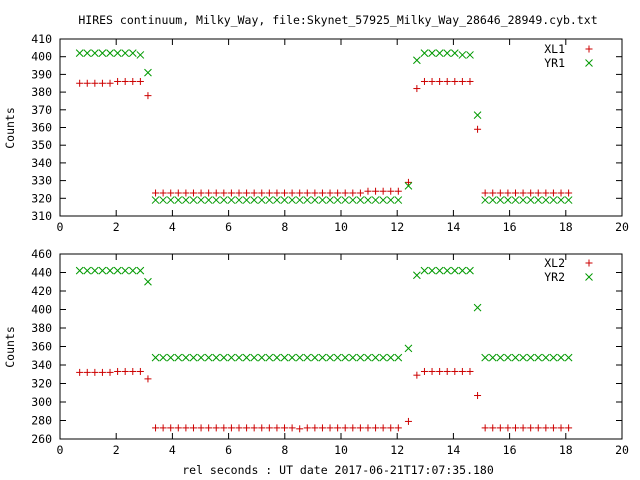 This screenshot has height=480, width=640. Describe the element at coordinates (172, 450) in the screenshot. I see `x-tick-label: 4` at that location.